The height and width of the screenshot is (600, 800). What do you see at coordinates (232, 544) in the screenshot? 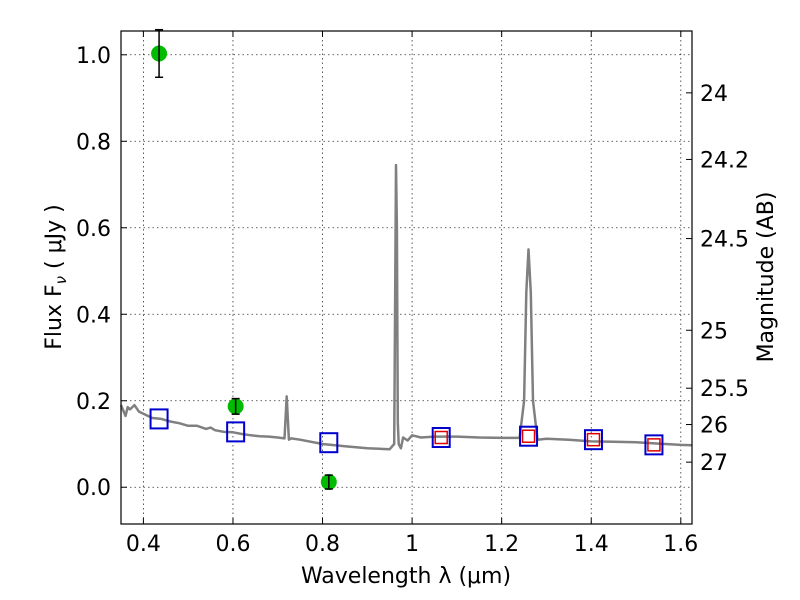
I see `x-tick-label: 0.6` at bounding box center [232, 544].